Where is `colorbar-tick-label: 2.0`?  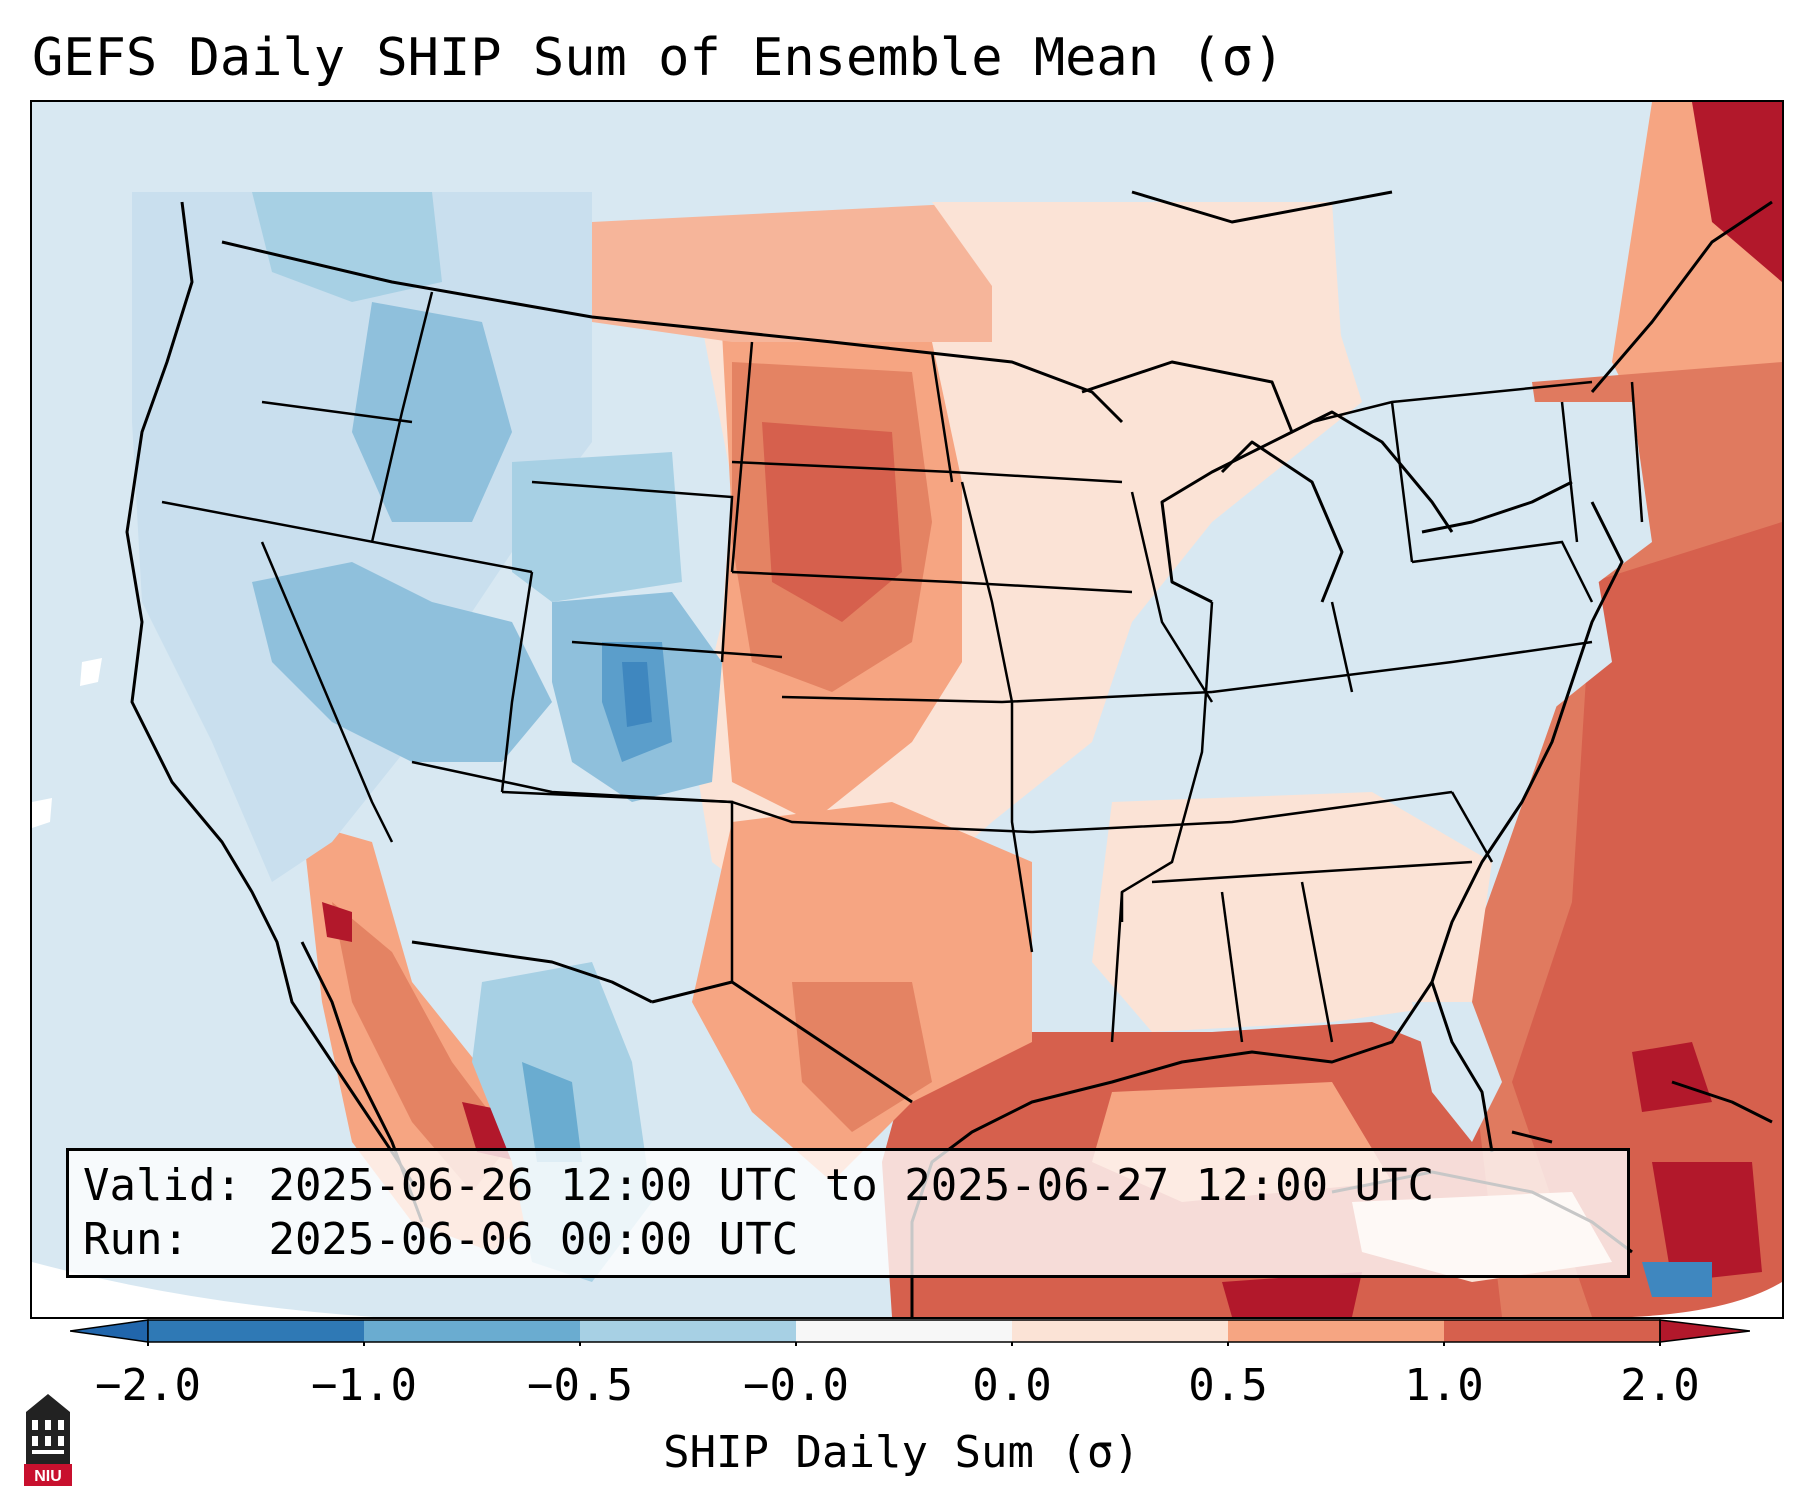
colorbar-tick-label: 2.0 is located at coordinates (1660, 1385).